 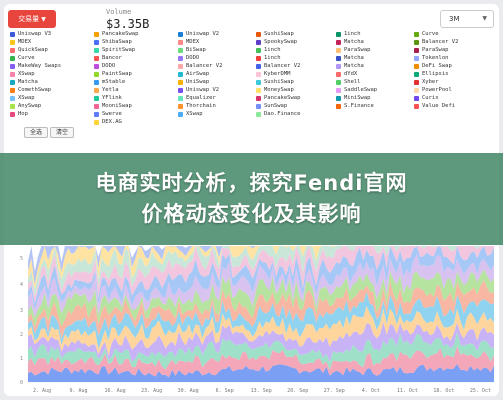 I want to click on legend-item: SaddleSwap, so click(x=376, y=90).